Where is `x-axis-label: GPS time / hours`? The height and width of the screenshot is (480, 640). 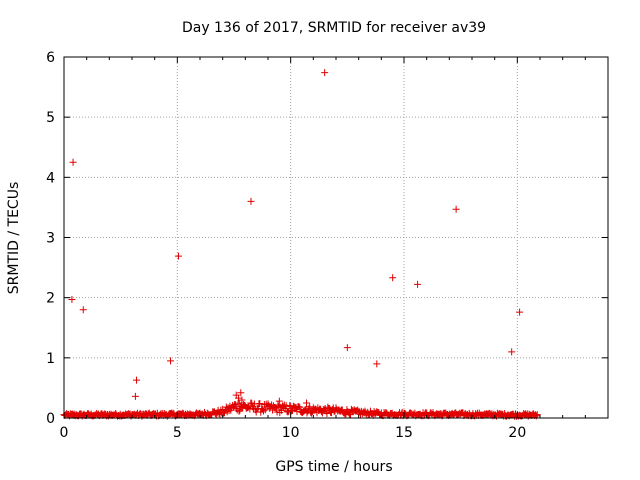 x-axis-label: GPS time / hours is located at coordinates (333, 467).